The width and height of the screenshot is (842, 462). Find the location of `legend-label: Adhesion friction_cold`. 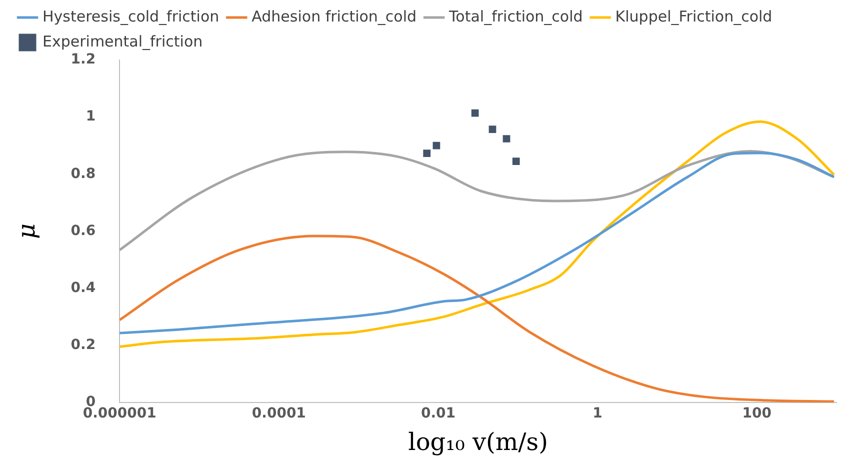

legend-label: Adhesion friction_cold is located at coordinates (334, 16).